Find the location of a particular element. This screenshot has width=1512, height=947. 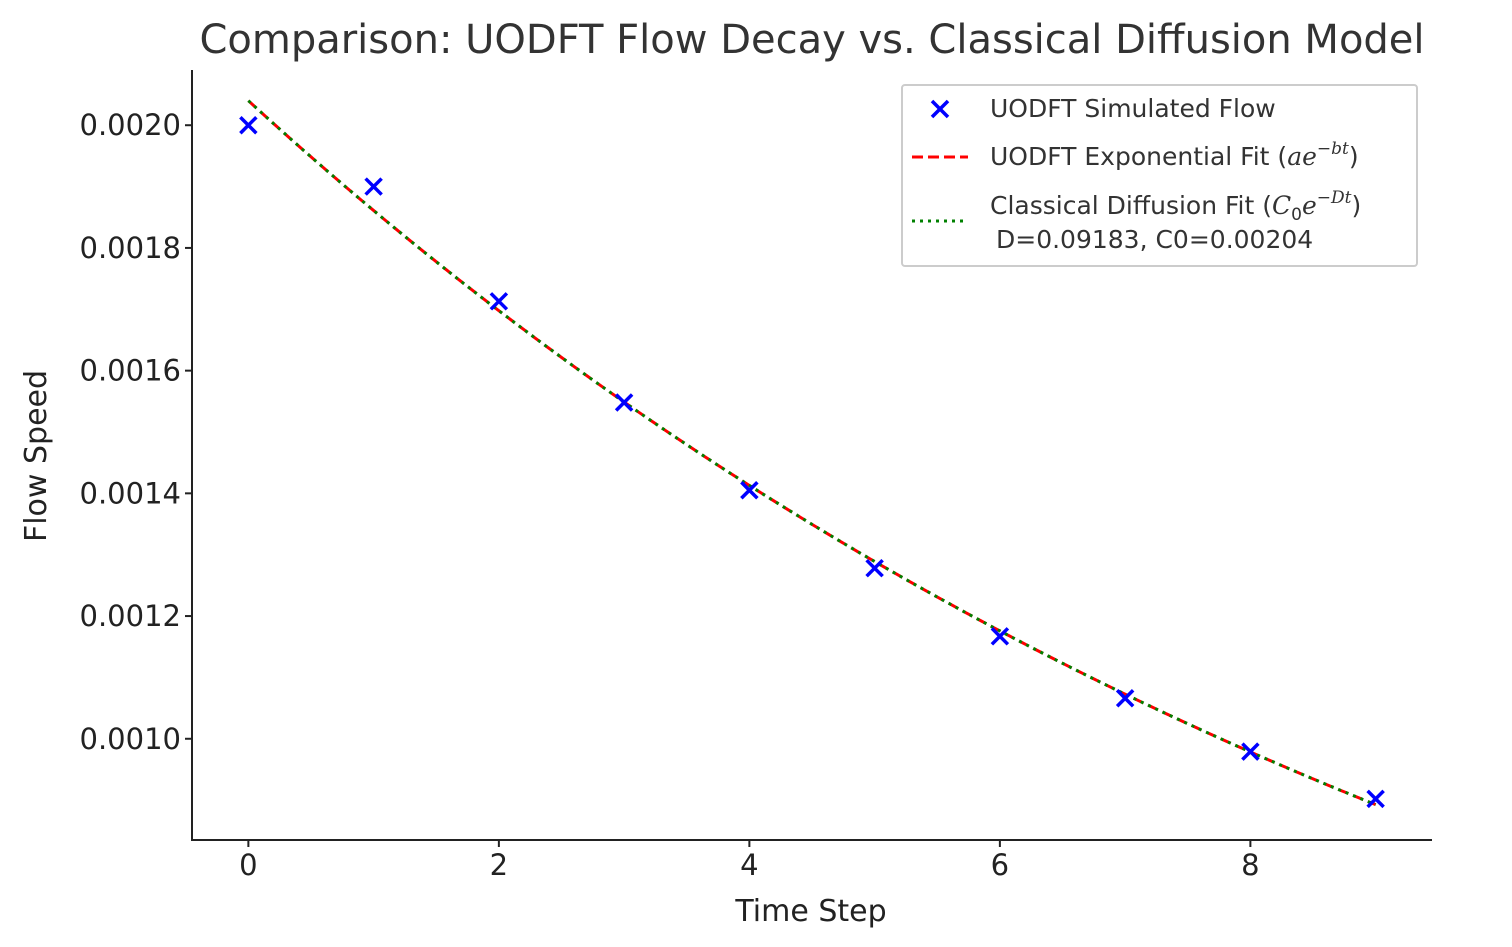

legend-exp-suffix: ) is located at coordinates (1354, 156).